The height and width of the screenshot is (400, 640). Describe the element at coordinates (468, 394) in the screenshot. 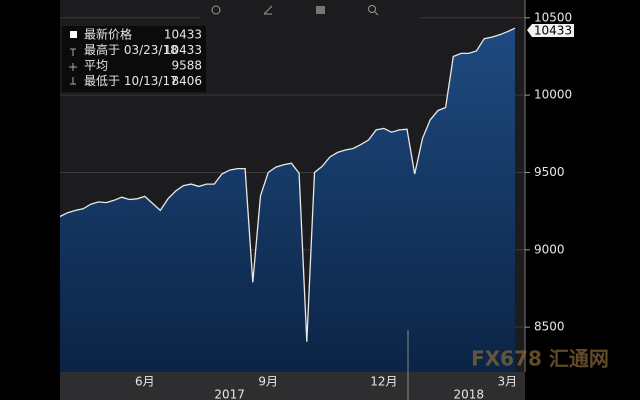

I see `x-year-label: 2018` at that location.